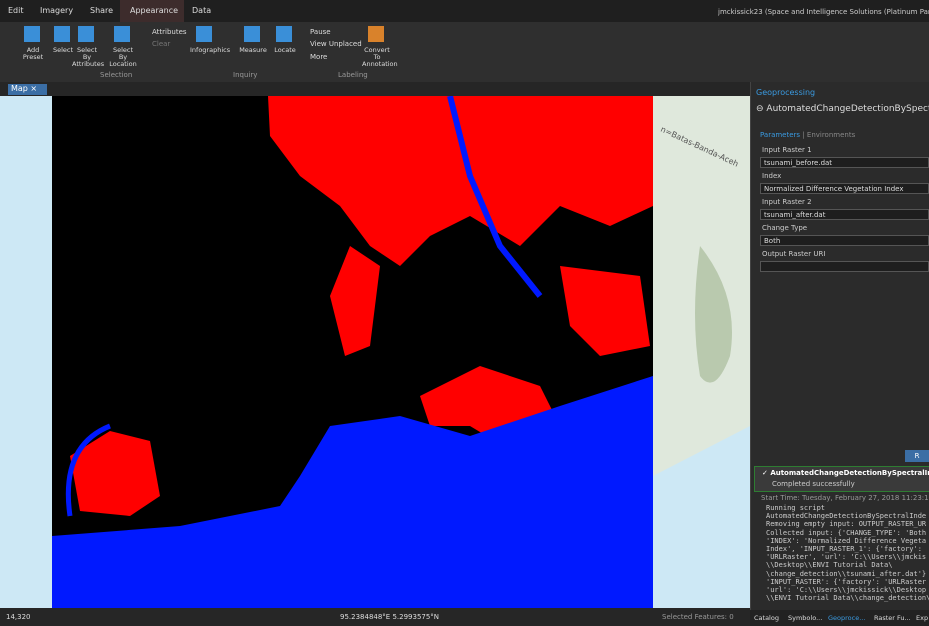 The image size is (929, 626). I want to click on param-label: Output Raster URI, so click(794, 254).